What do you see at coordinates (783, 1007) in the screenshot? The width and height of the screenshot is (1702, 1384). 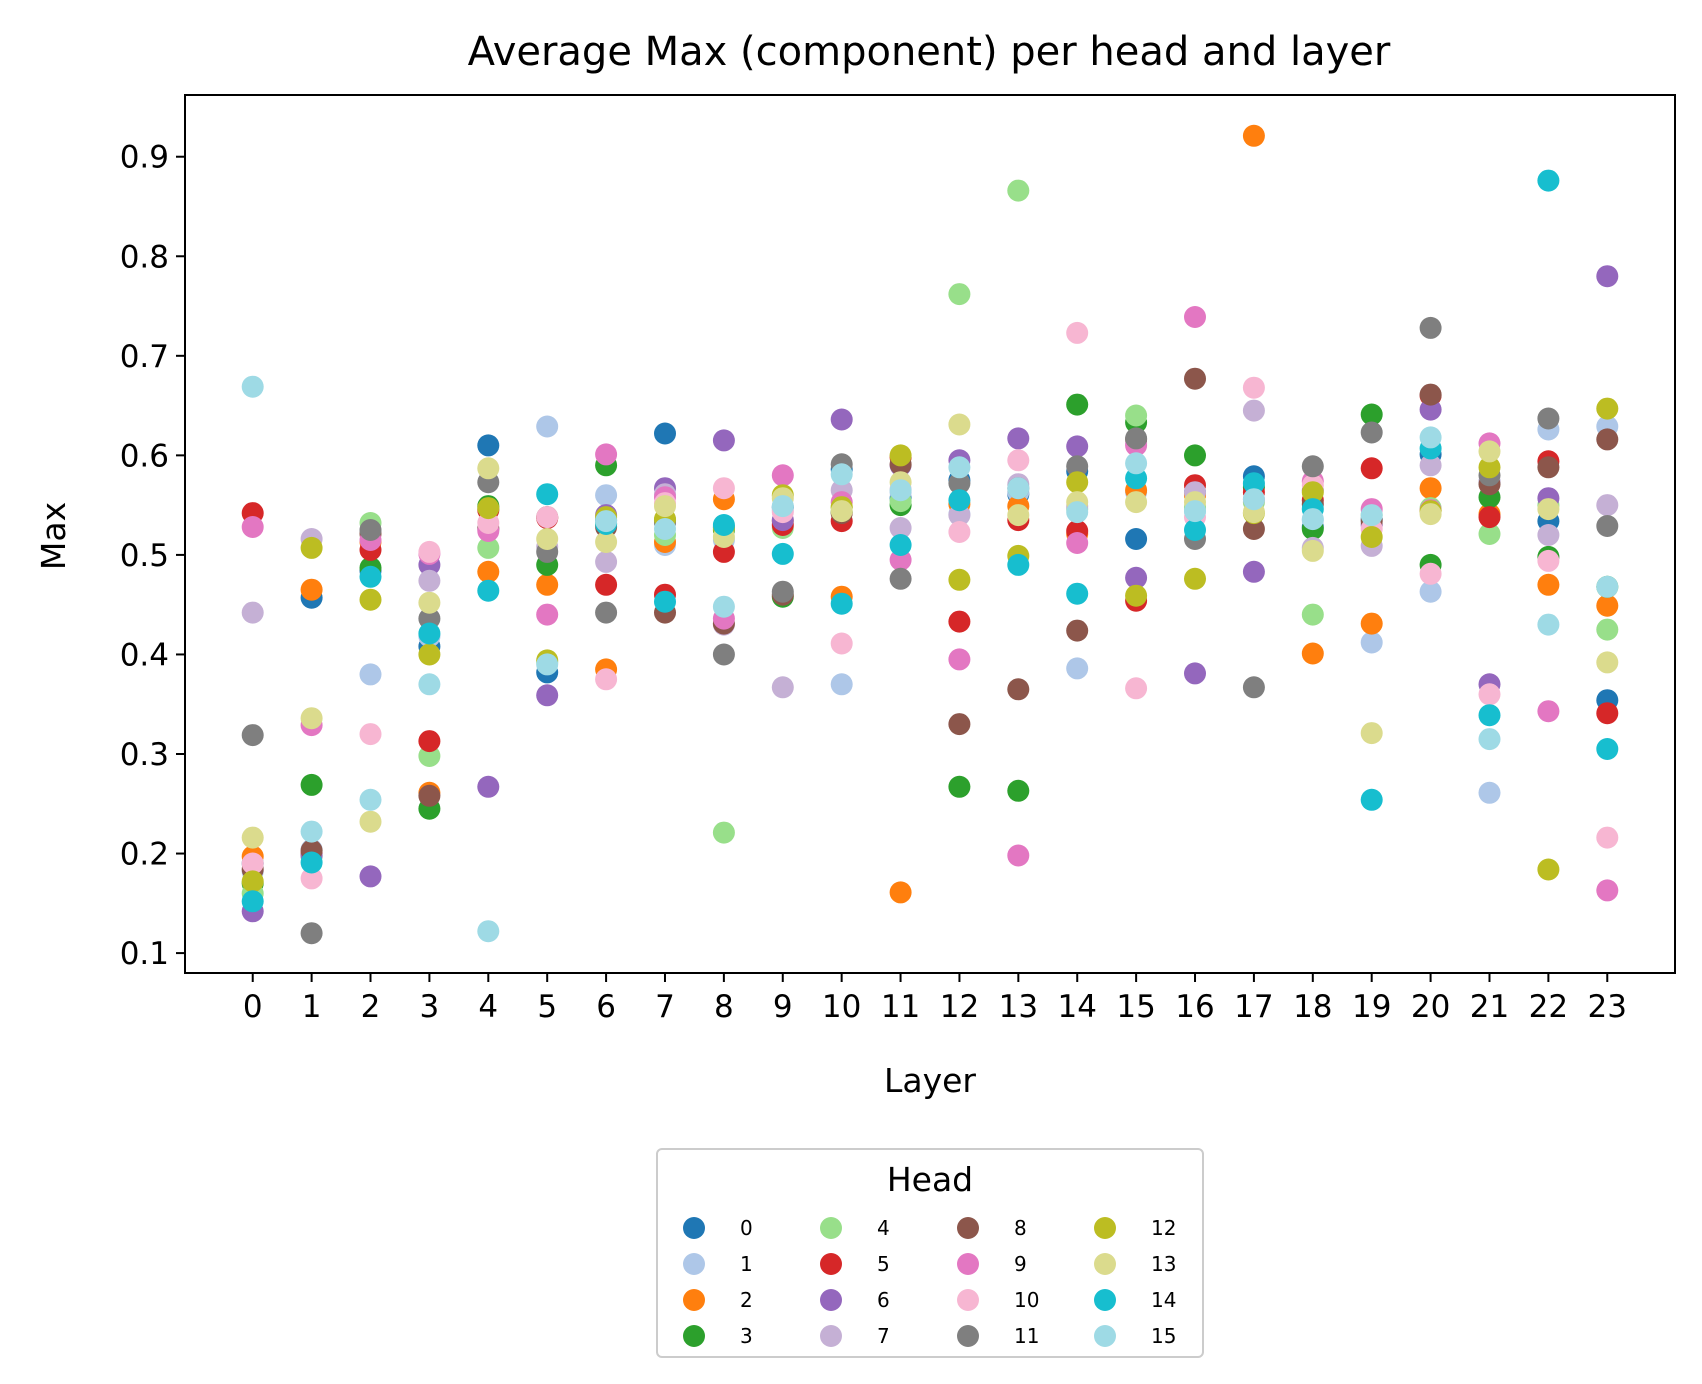 I see `x-tick-label: 9` at bounding box center [783, 1007].